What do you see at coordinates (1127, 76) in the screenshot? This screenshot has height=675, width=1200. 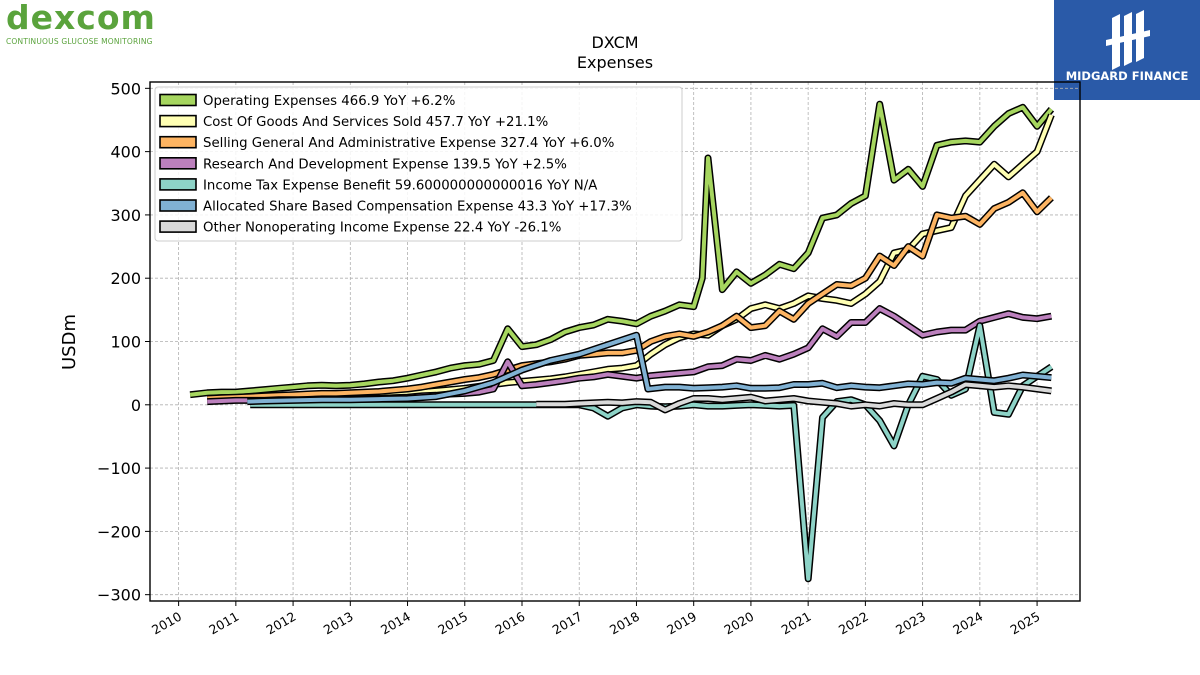 I see `midgard-finance-name: MIDGARD FINANCE` at bounding box center [1127, 76].